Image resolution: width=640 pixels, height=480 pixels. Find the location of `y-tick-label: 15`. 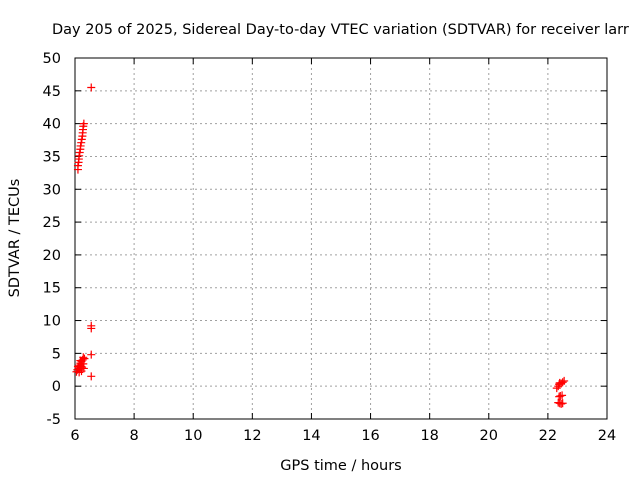

y-tick-label: 15 is located at coordinates (52, 289).